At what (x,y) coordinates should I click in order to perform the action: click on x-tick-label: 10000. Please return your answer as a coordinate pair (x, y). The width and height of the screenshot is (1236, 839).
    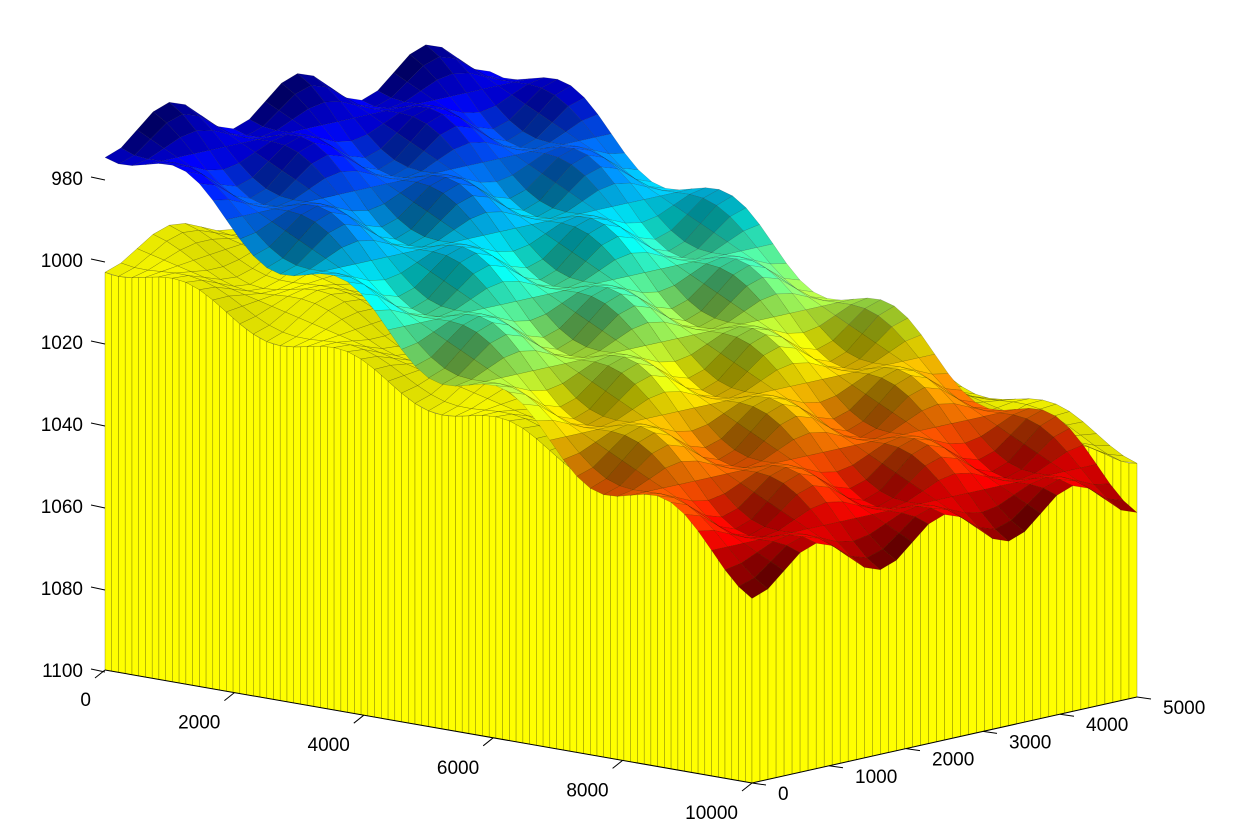
    Looking at the image, I should click on (711, 813).